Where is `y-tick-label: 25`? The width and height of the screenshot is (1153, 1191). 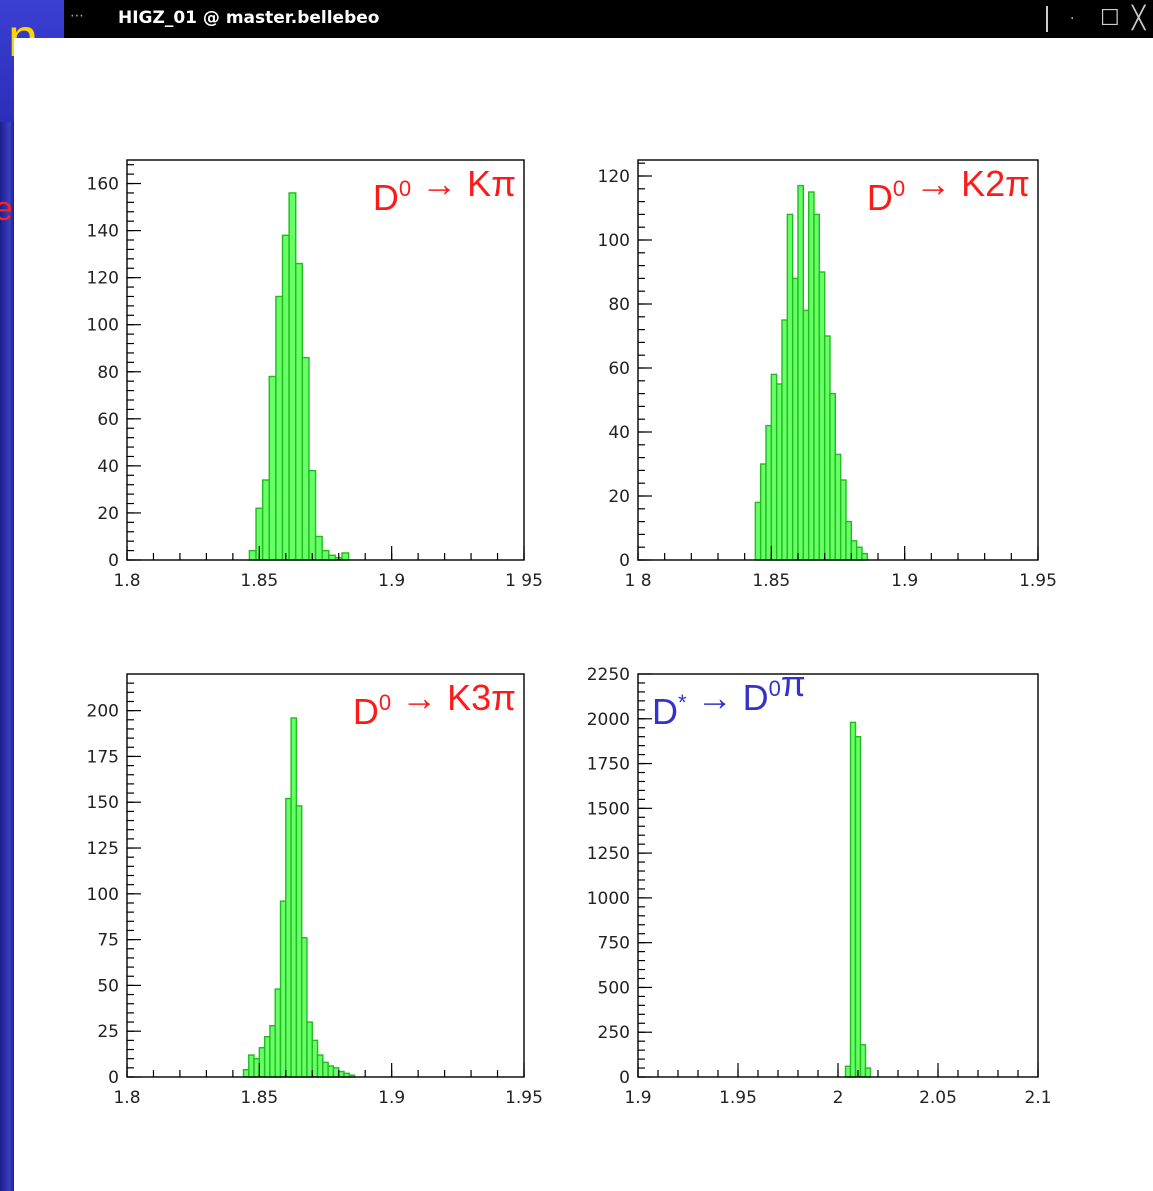 y-tick-label: 25 is located at coordinates (108, 1032).